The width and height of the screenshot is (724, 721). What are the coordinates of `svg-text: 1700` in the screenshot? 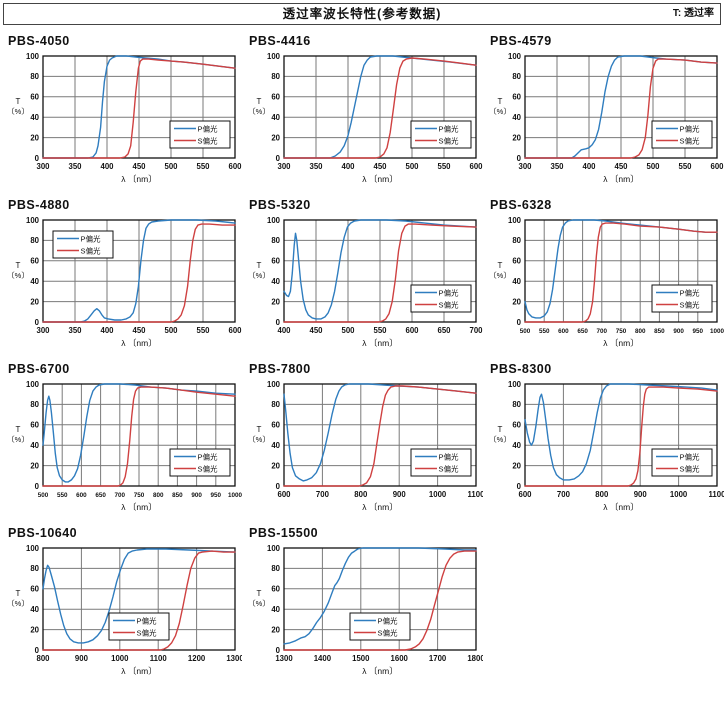 It's located at (438, 658).